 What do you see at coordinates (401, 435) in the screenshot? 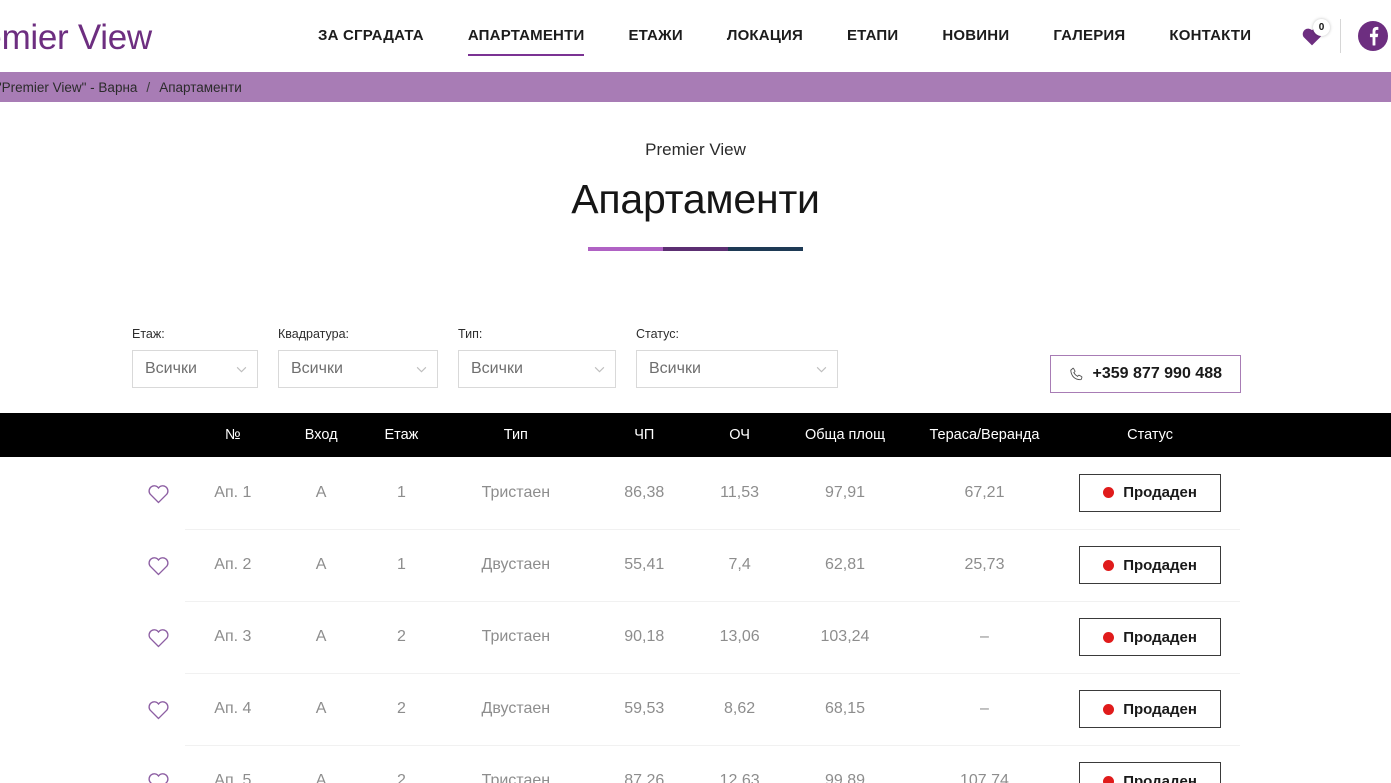
I see `header-floor: Етаж` at bounding box center [401, 435].